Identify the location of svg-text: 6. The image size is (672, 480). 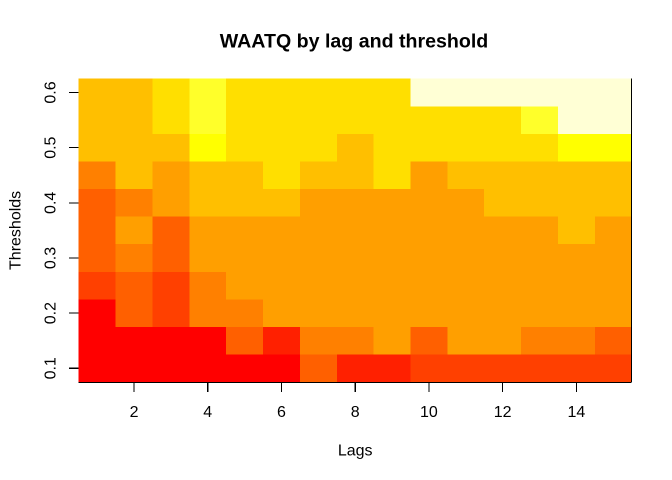
(281, 412).